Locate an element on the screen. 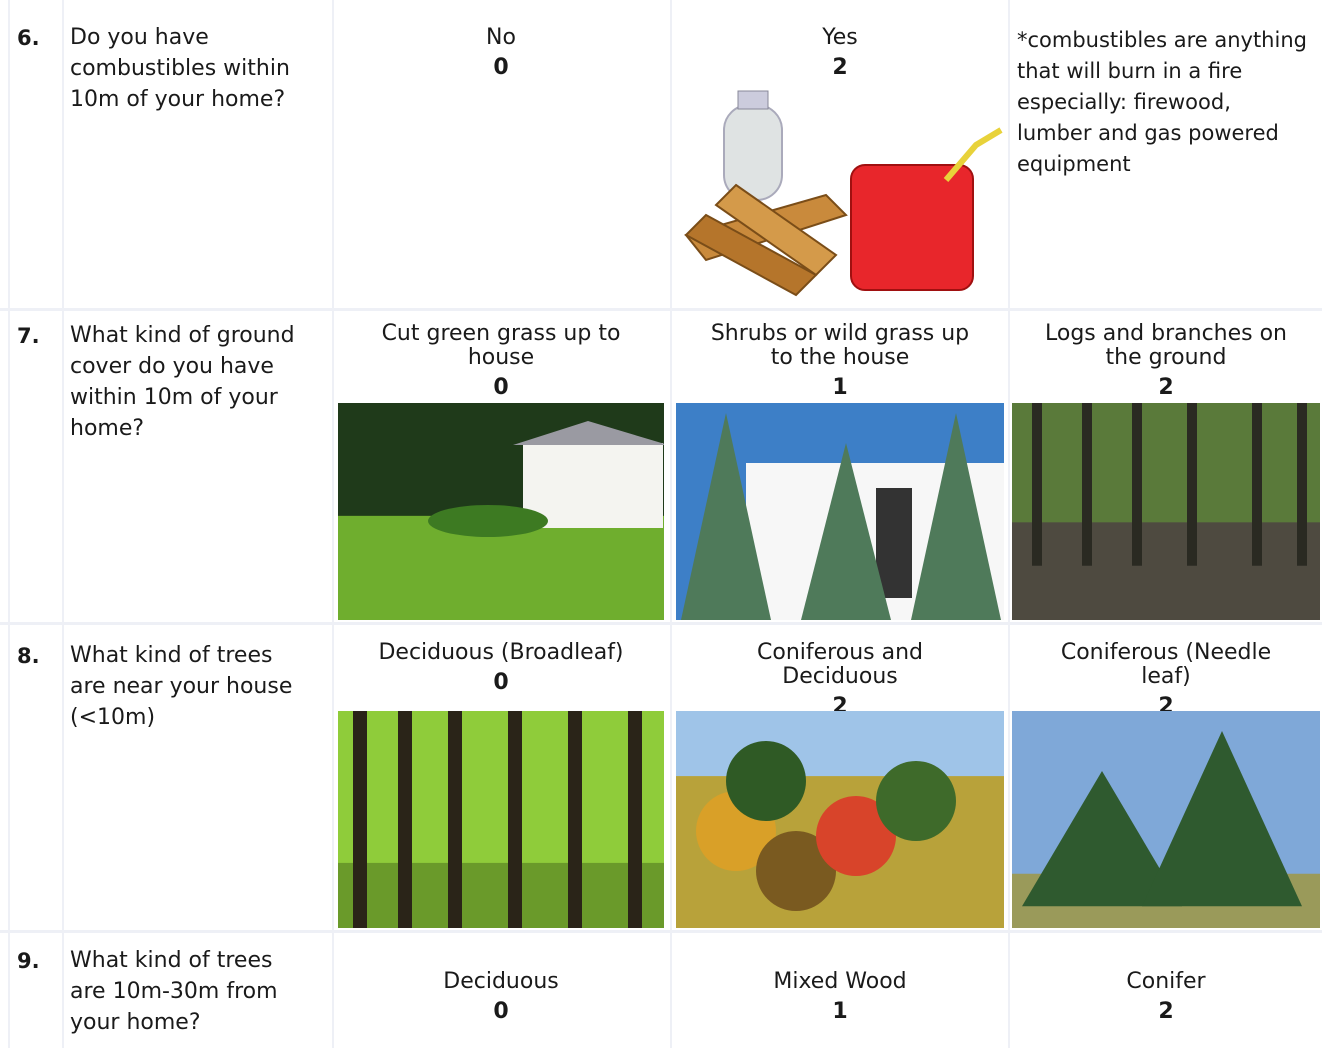 The height and width of the screenshot is (1048, 1322). option-label: Logs and branches on the ground is located at coordinates (1166, 345).